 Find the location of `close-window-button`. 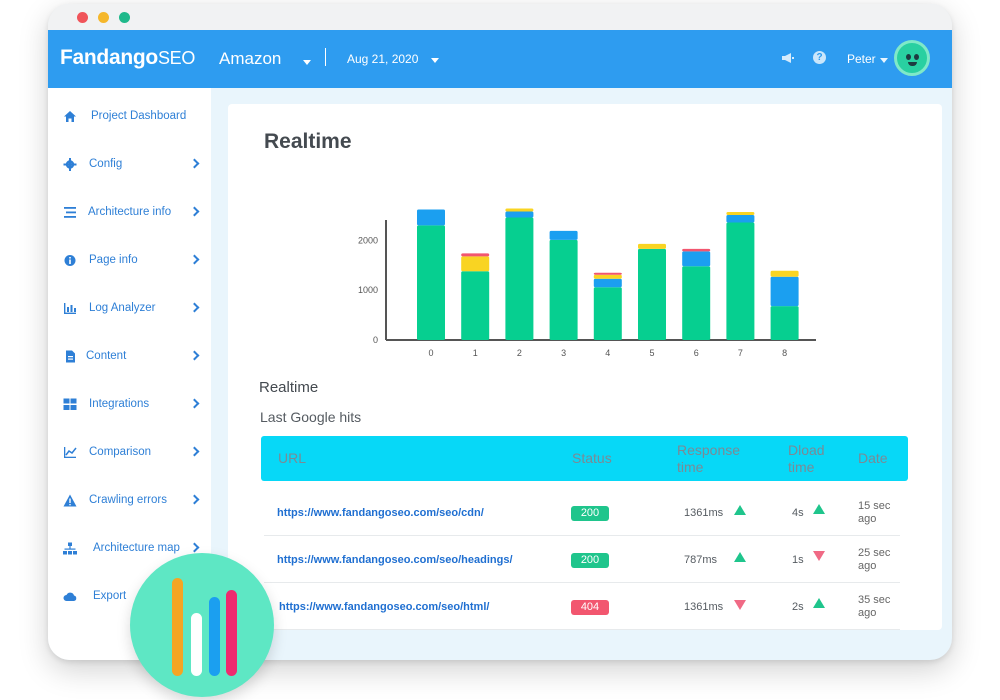

close-window-button is located at coordinates (82, 17).